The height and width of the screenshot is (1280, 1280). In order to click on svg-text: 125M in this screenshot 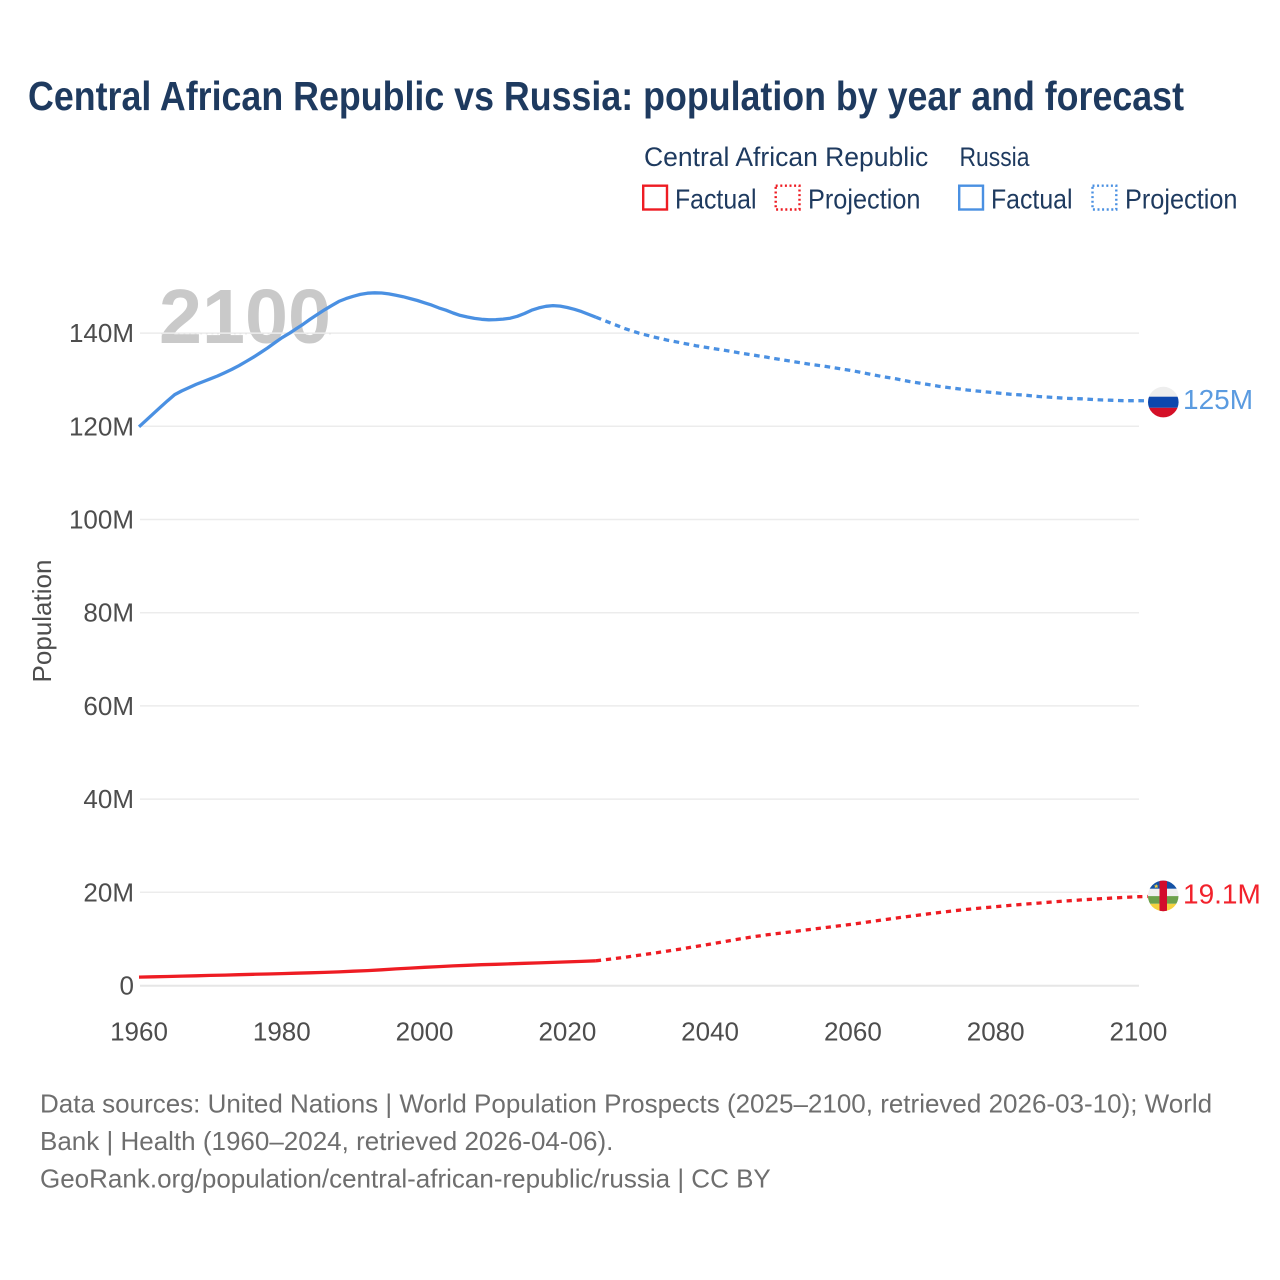, I will do `click(1218, 399)`.